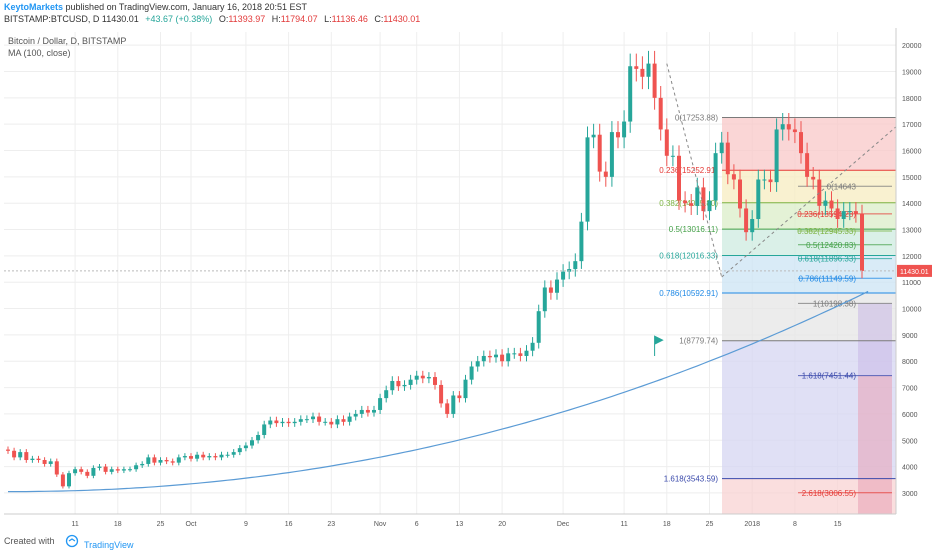  What do you see at coordinates (52, 19) in the screenshot?
I see `symbol-label: BITSTAMP:BTCUSD, D` at bounding box center [52, 19].